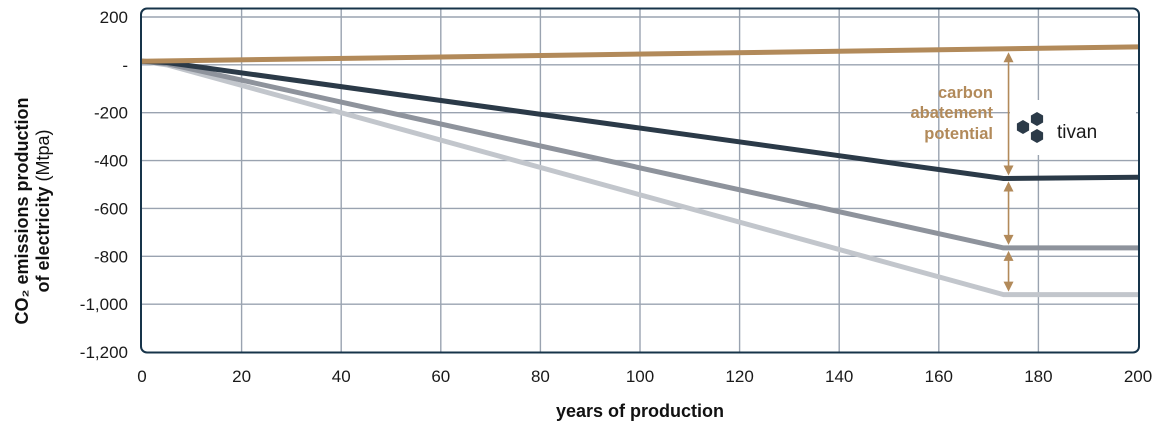  I want to click on x-tick-label: 160, so click(939, 376).